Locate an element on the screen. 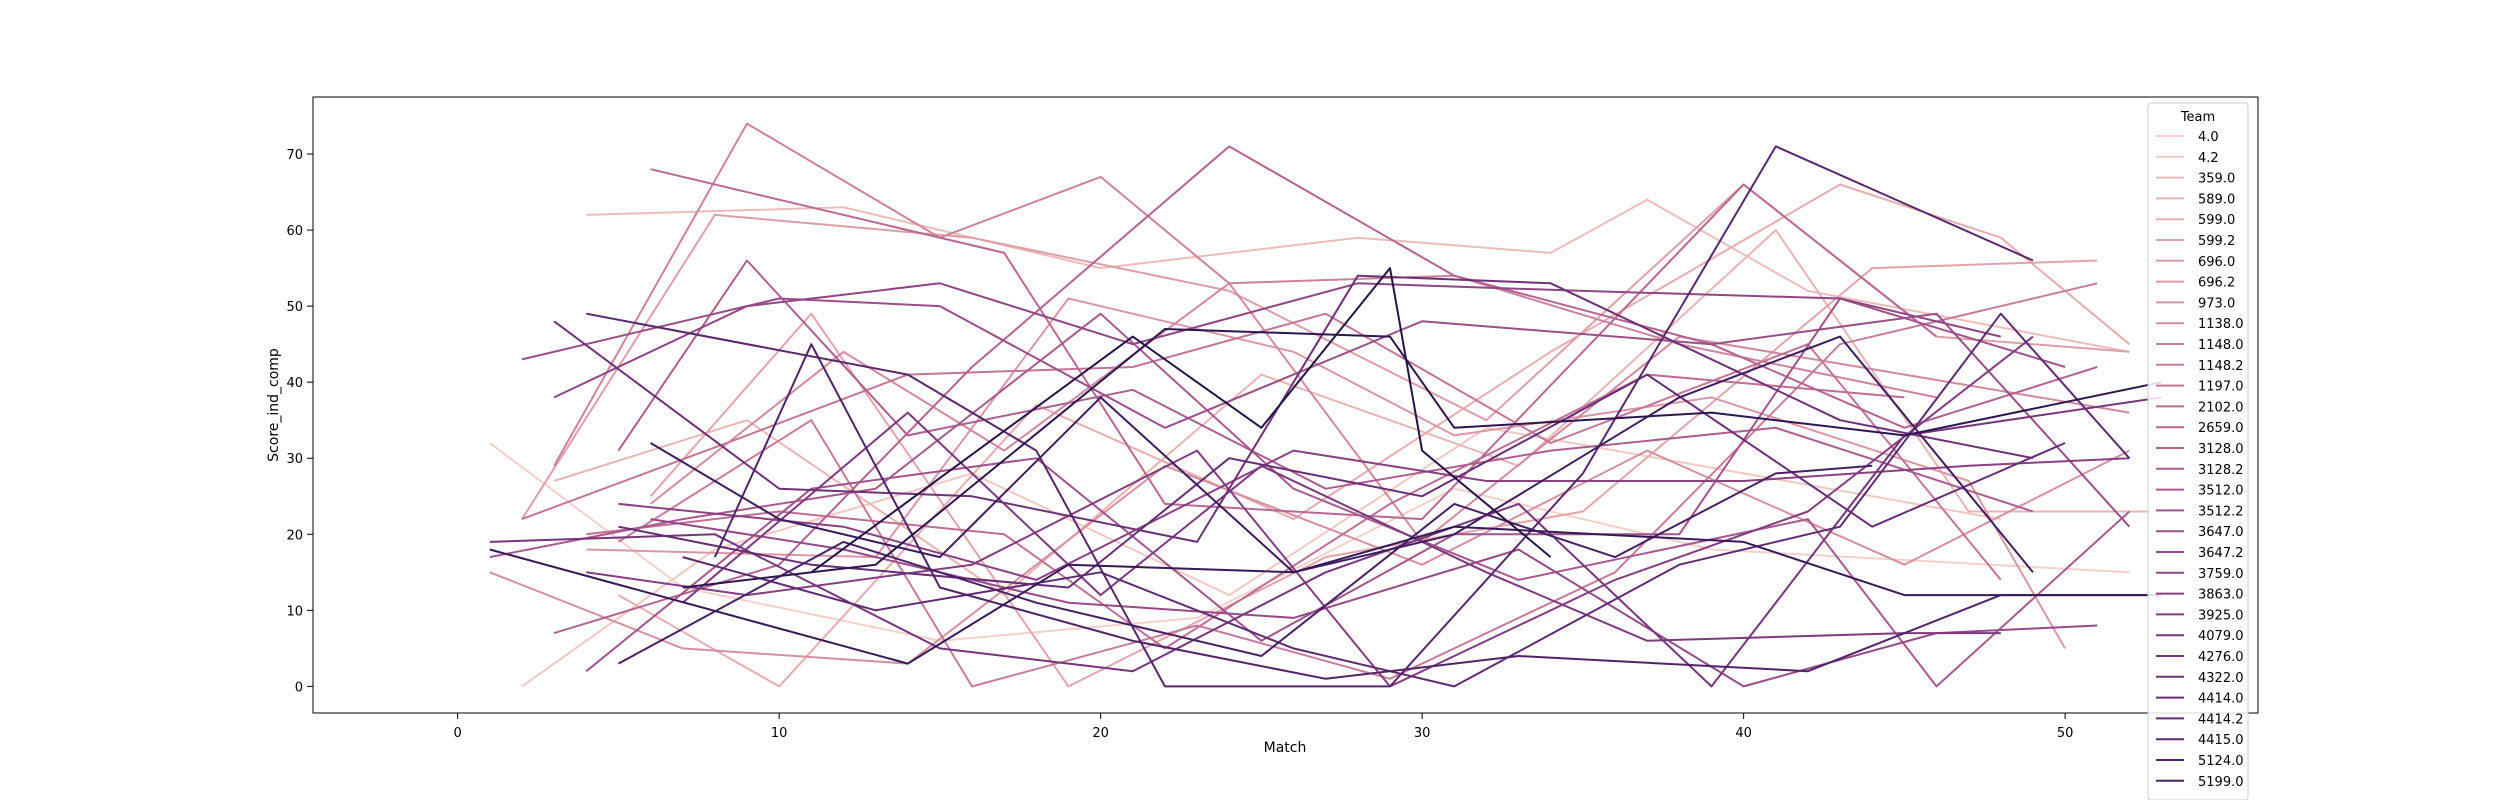  y-tick-label: 70 is located at coordinates (294, 155).